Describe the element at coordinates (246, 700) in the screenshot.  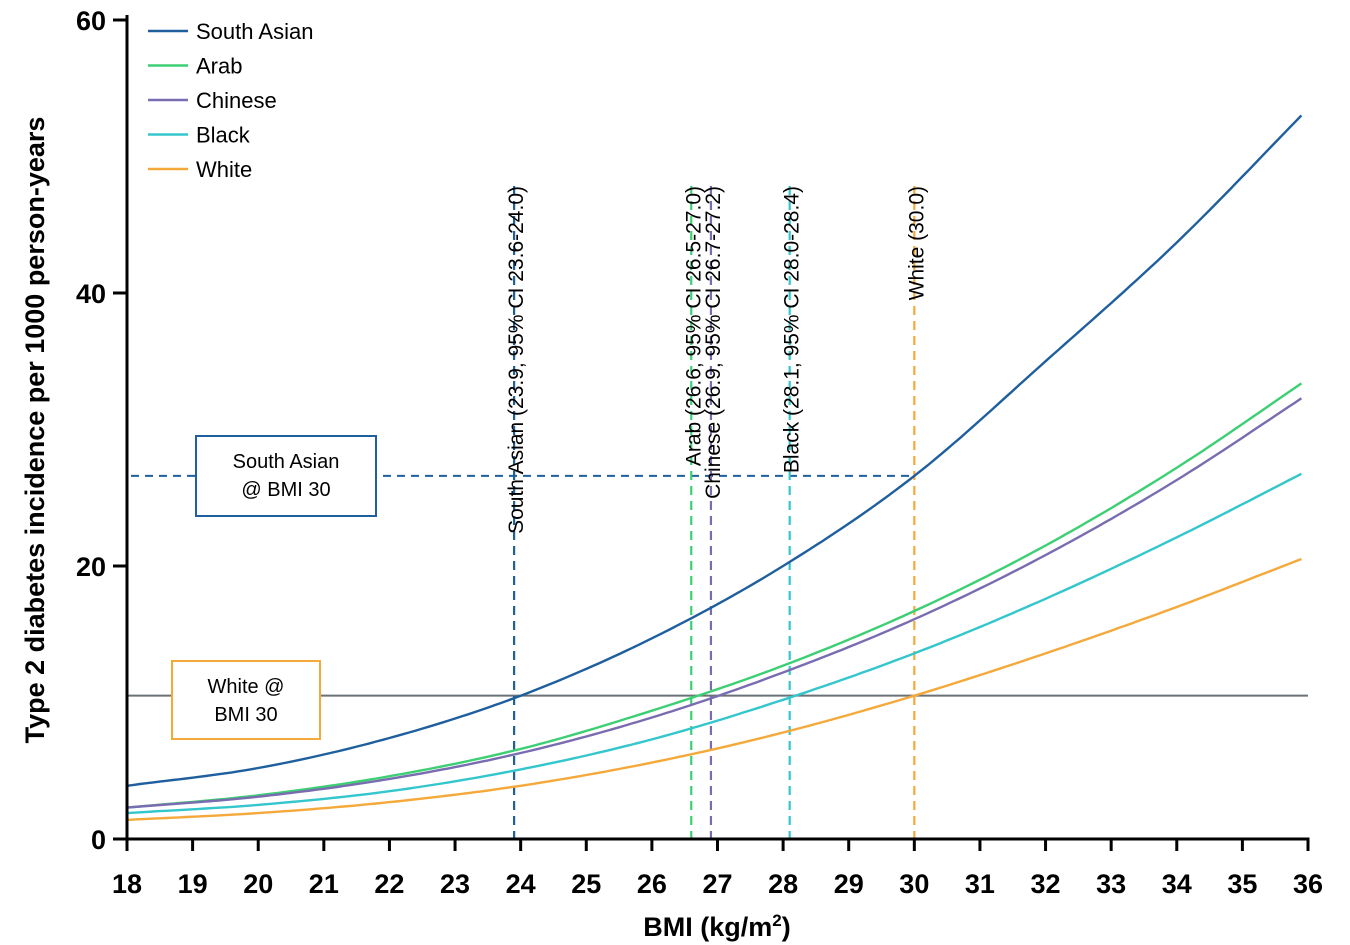
I see `white-box` at that location.